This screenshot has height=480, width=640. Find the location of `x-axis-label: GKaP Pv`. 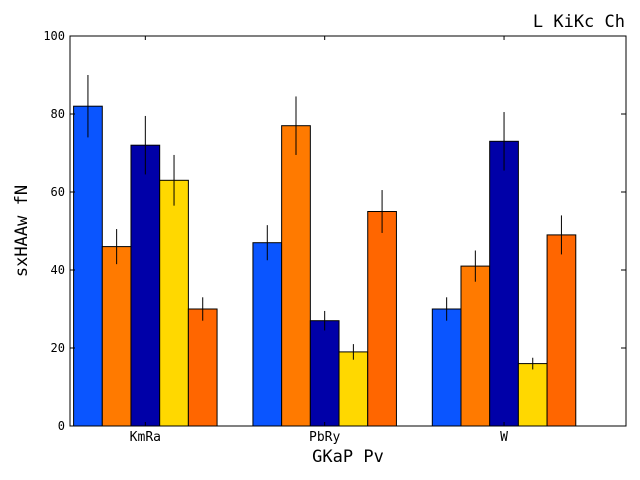

x-axis-label: GKaP Pv is located at coordinates (348, 457).